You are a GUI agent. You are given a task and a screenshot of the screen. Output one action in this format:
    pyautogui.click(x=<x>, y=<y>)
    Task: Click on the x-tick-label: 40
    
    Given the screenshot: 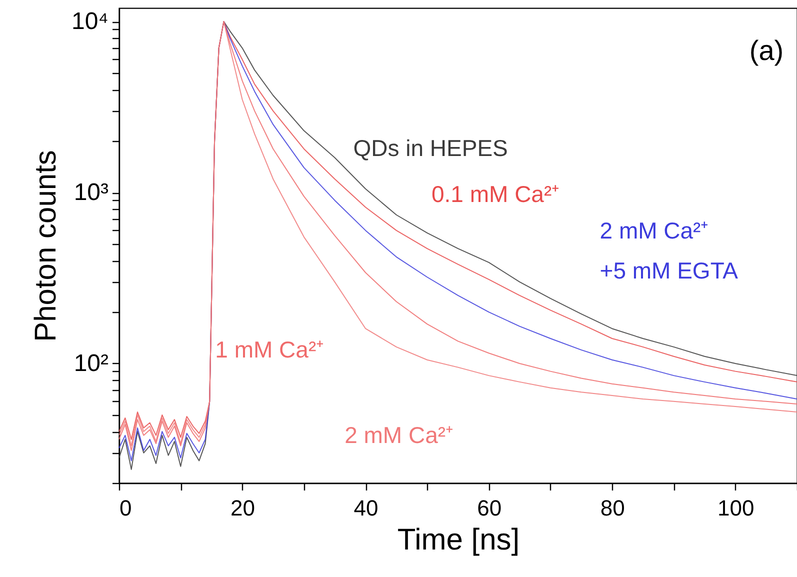 What is the action you would take?
    pyautogui.click(x=366, y=508)
    